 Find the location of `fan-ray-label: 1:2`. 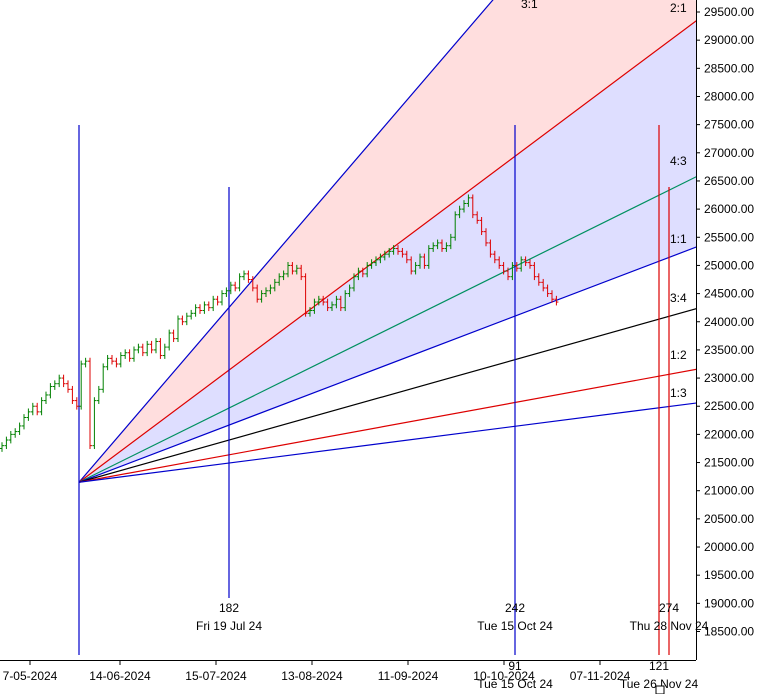

fan-ray-label: 1:2 is located at coordinates (678, 355).